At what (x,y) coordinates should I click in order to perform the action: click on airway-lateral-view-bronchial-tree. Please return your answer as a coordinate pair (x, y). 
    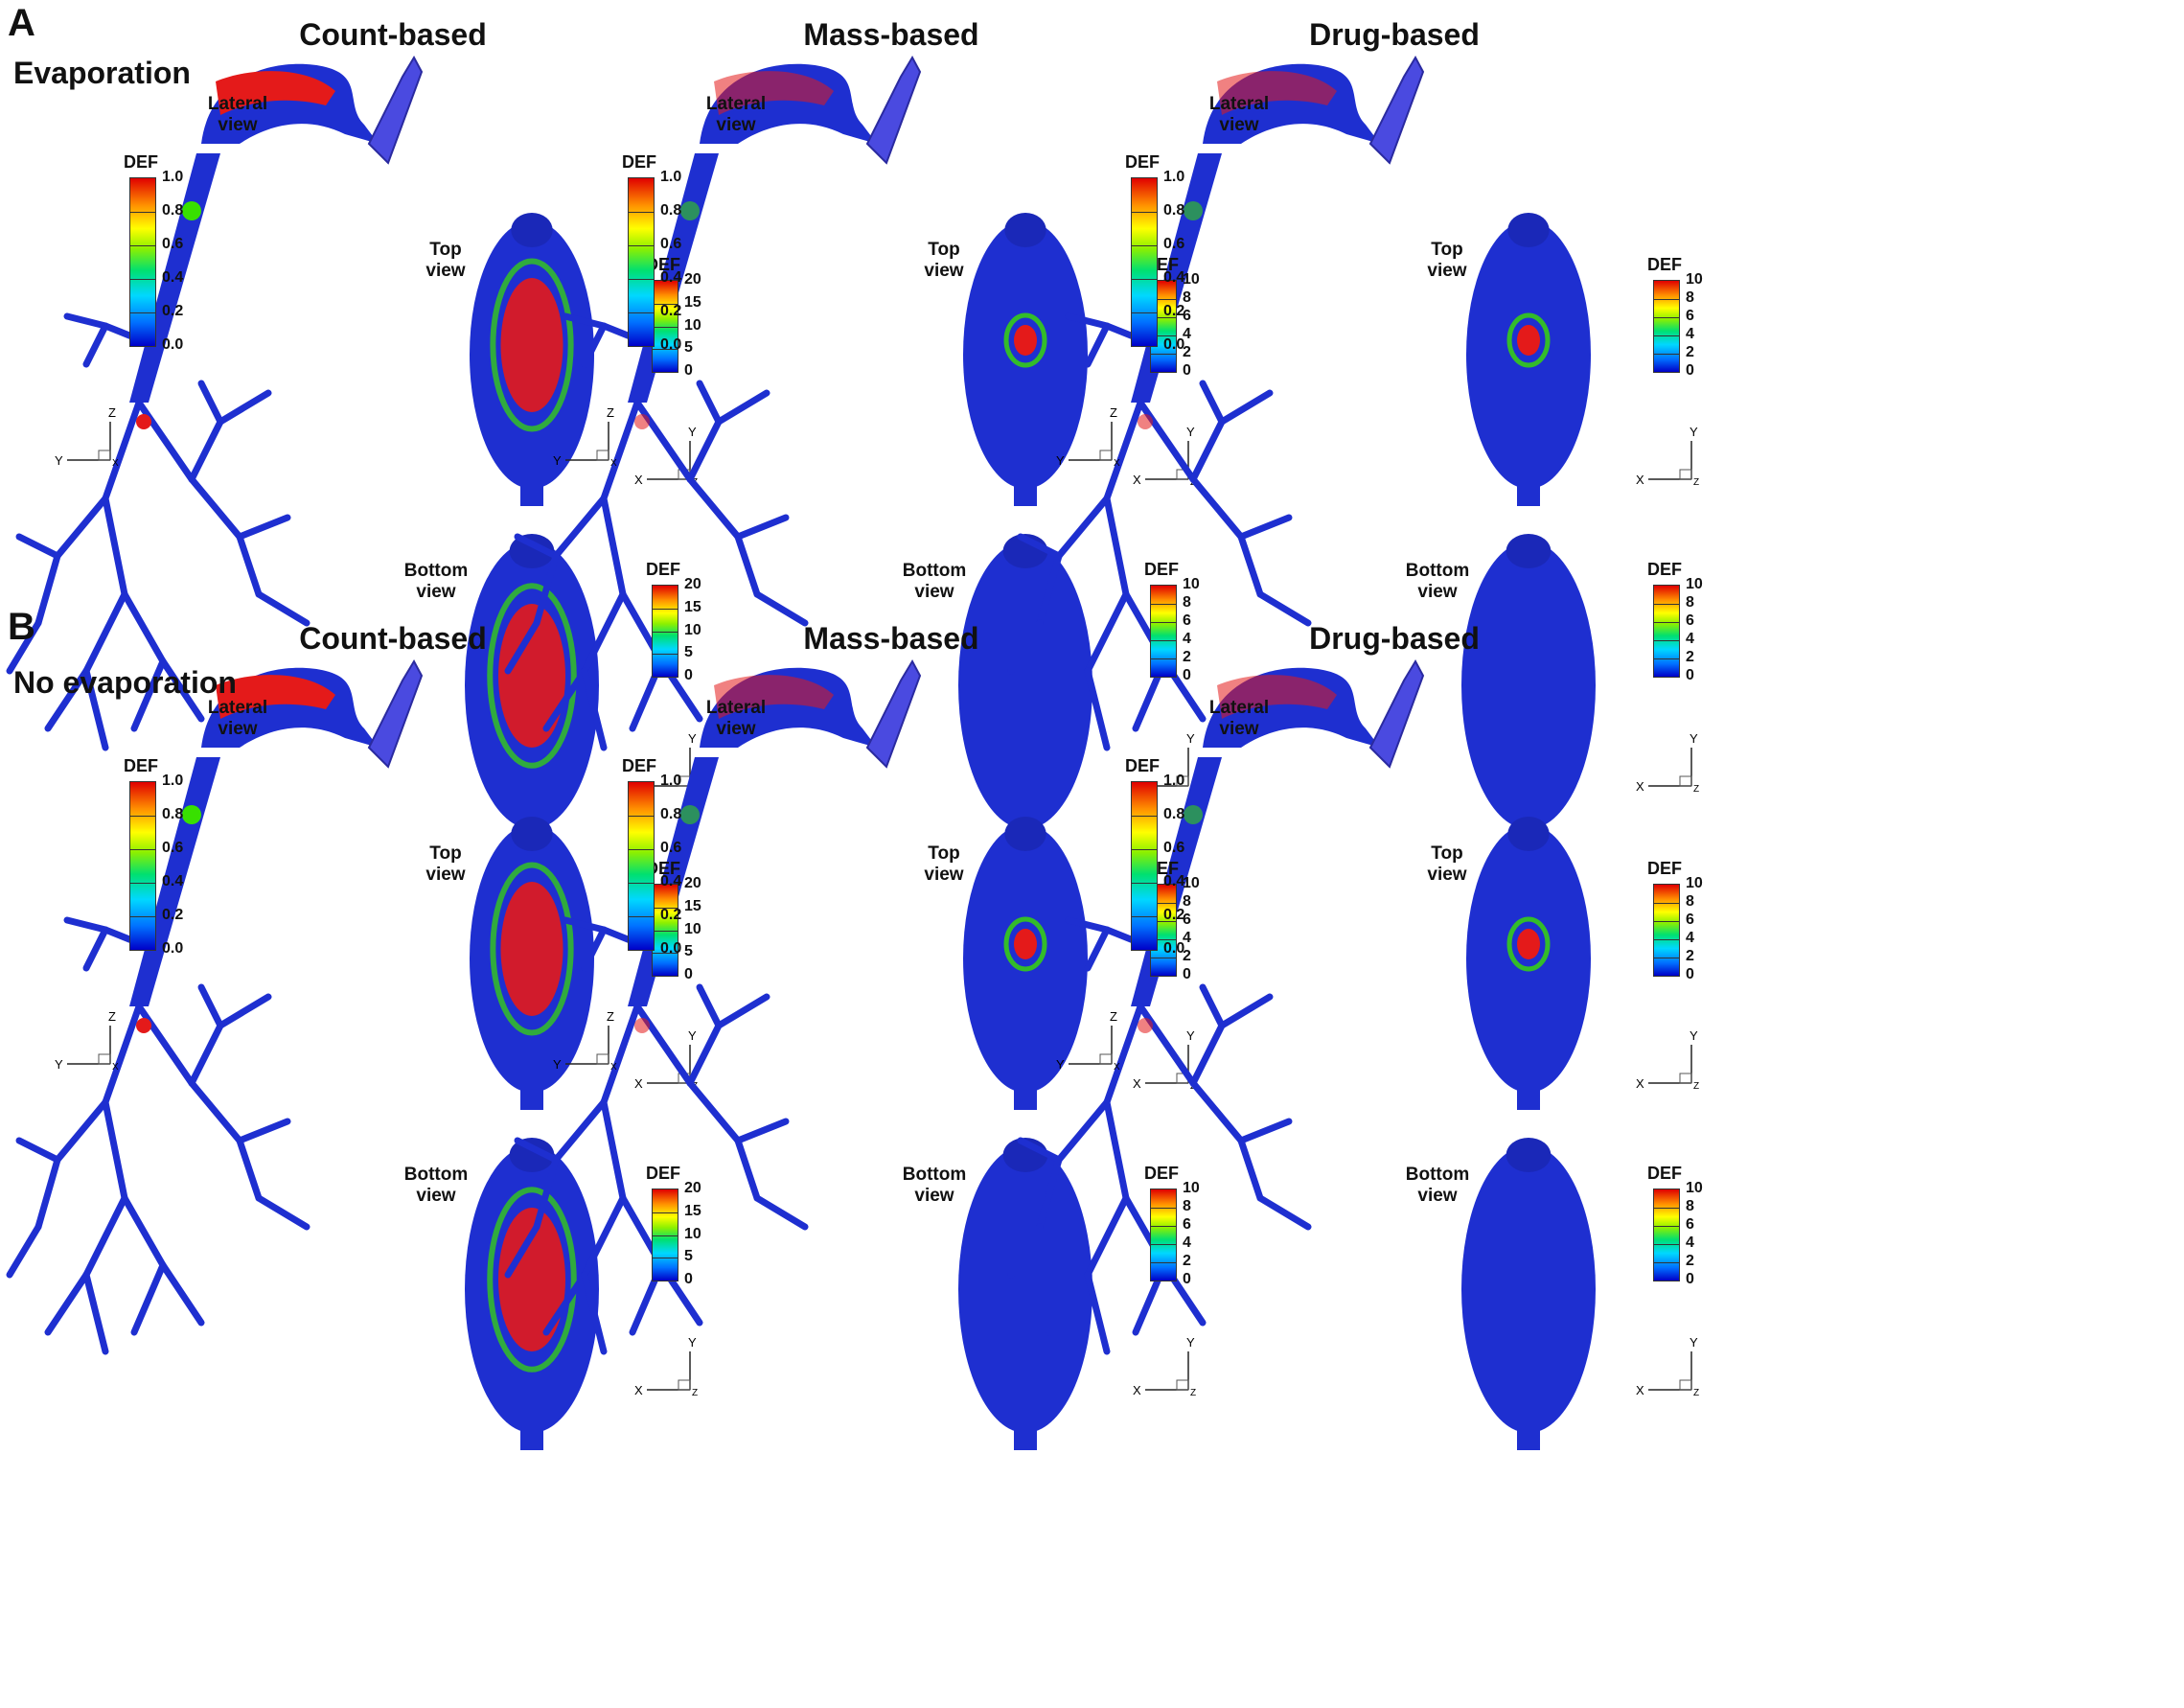
    Looking at the image, I should click on (158, 1135).